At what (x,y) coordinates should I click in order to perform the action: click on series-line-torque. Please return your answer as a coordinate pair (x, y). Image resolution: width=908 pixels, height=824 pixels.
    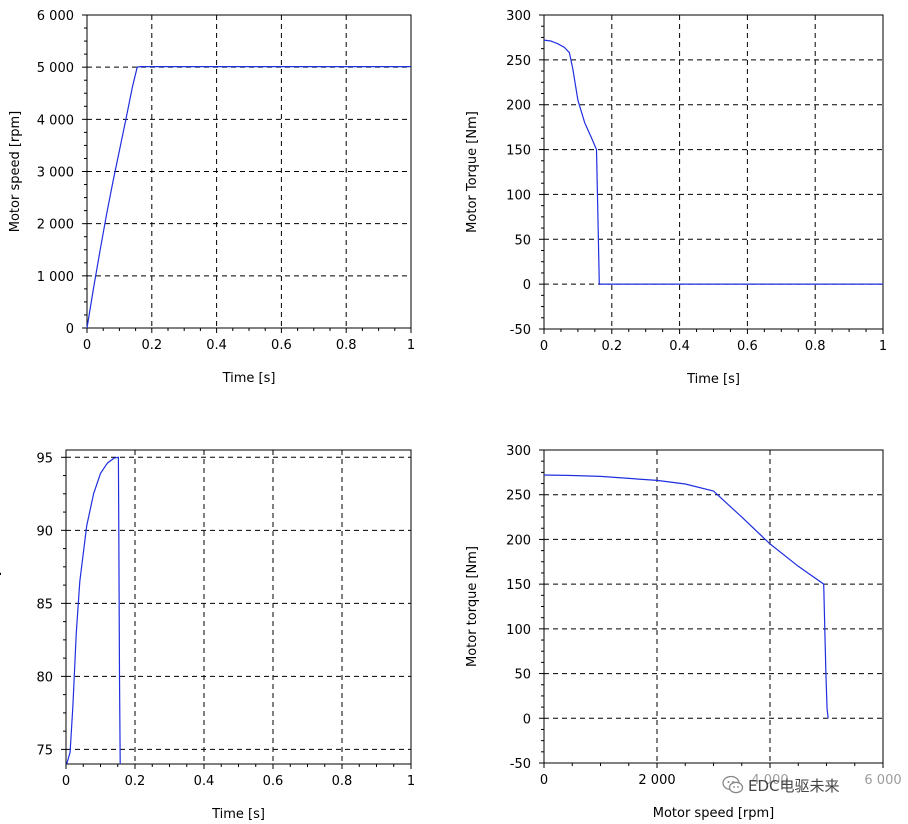
    Looking at the image, I should click on (713, 162).